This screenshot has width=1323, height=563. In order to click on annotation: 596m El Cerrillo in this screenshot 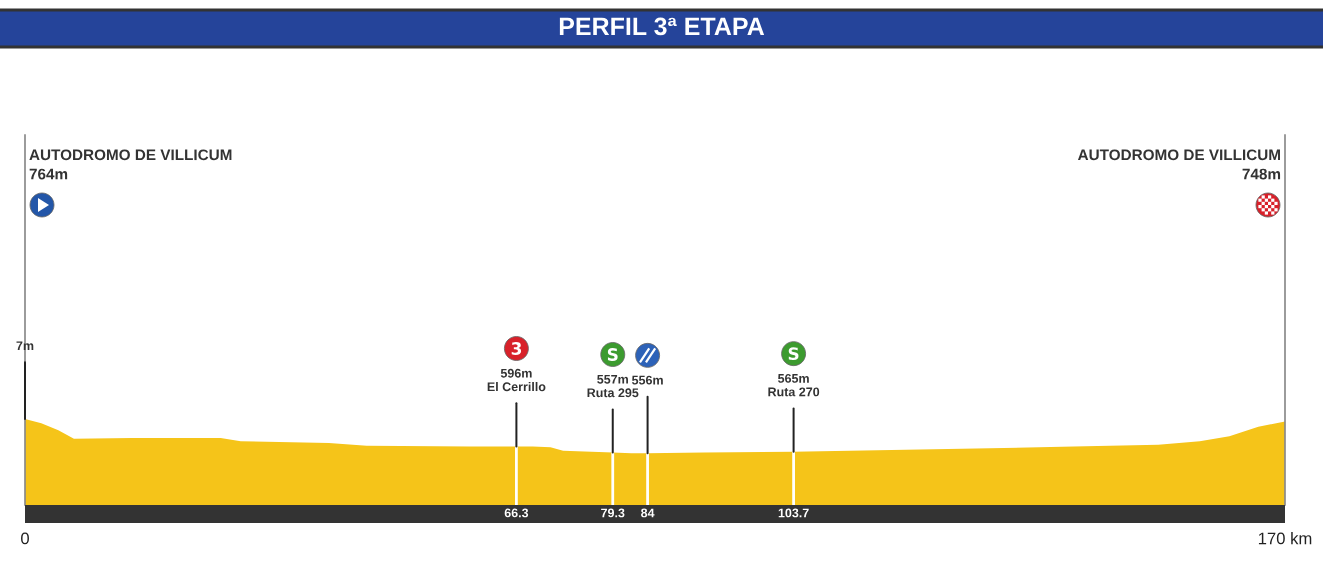, I will do `click(516, 380)`.